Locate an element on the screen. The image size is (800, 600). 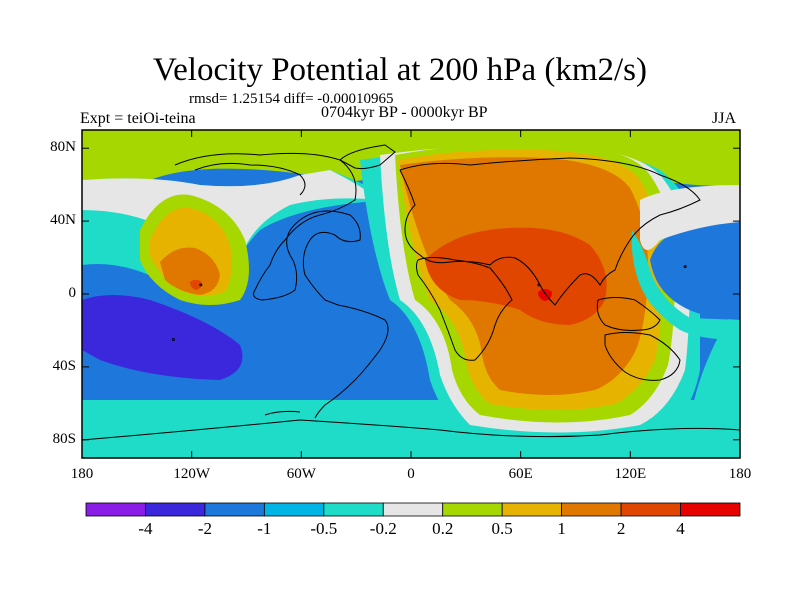
field-central-pacific-peak is located at coordinates (196, 284).